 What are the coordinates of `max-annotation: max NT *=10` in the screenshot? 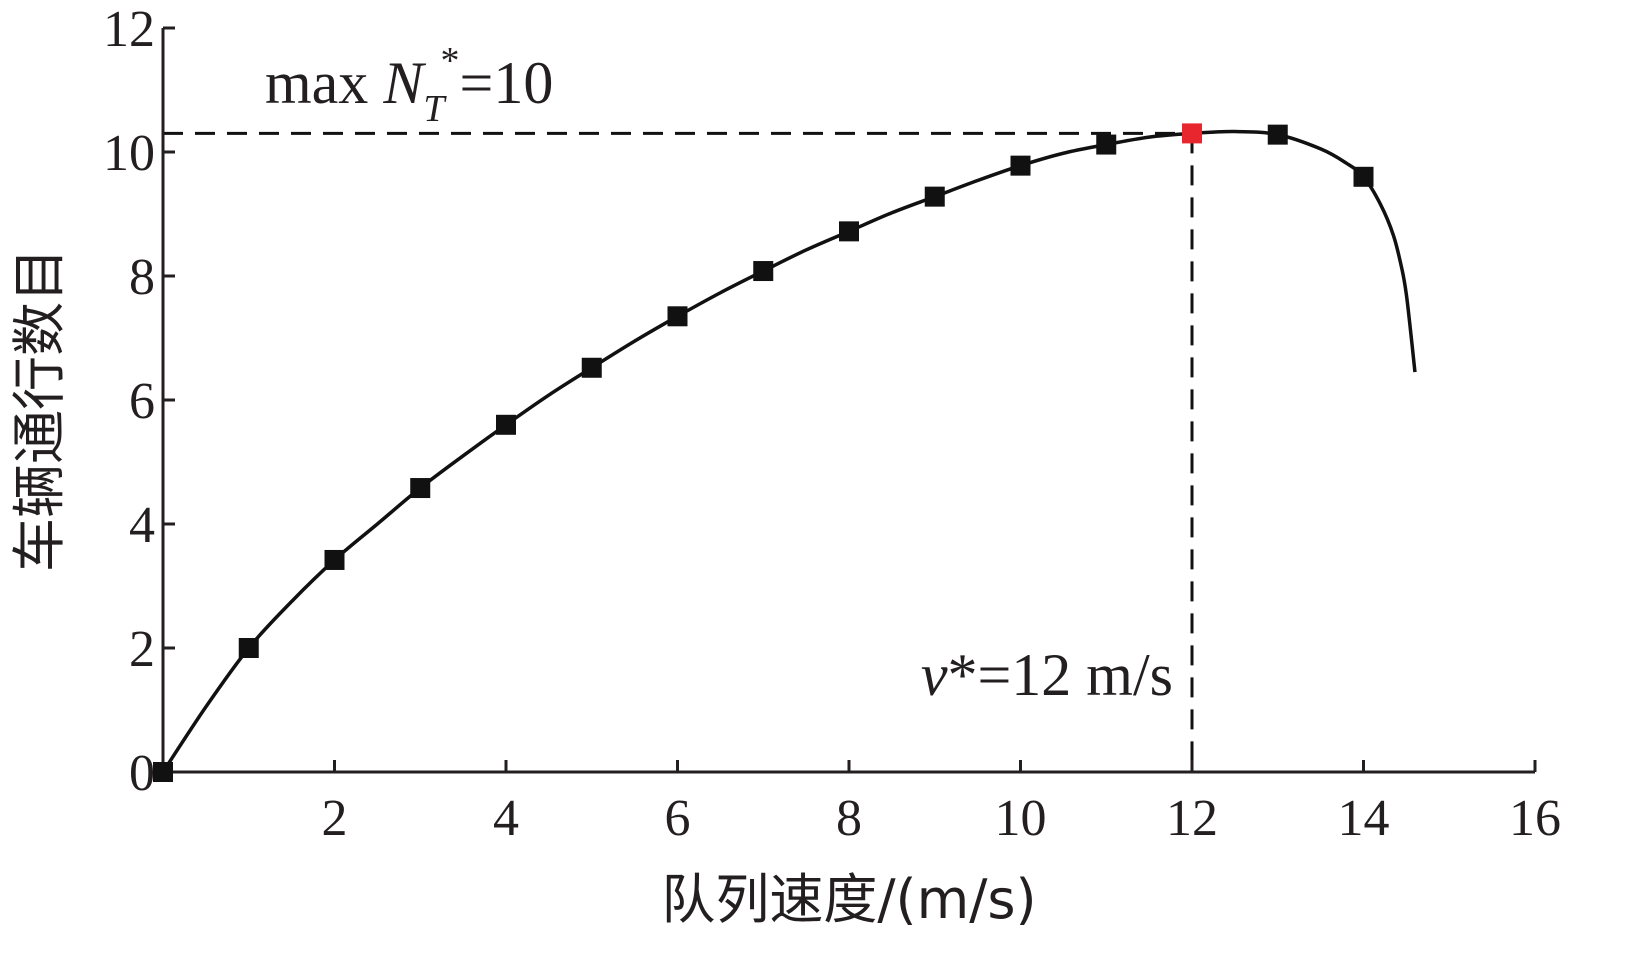 It's located at (409, 85).